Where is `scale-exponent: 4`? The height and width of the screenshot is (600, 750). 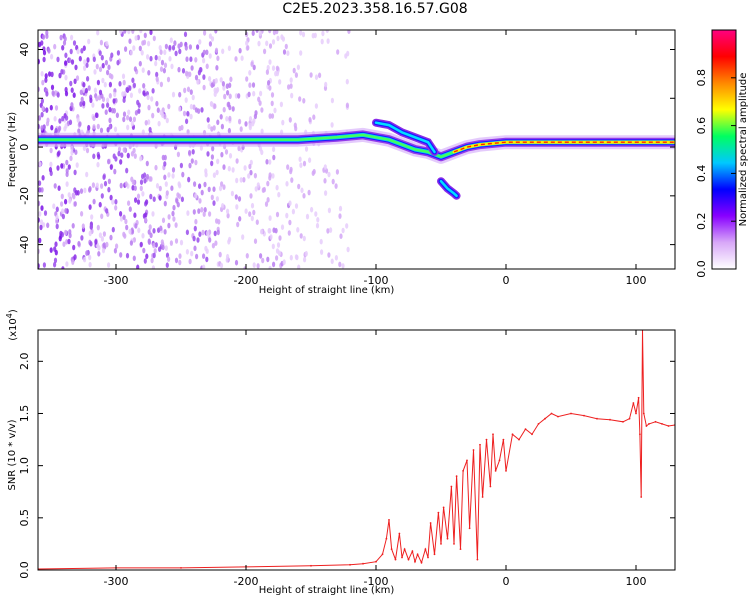
scale-exponent: 4 is located at coordinates (9, 315).